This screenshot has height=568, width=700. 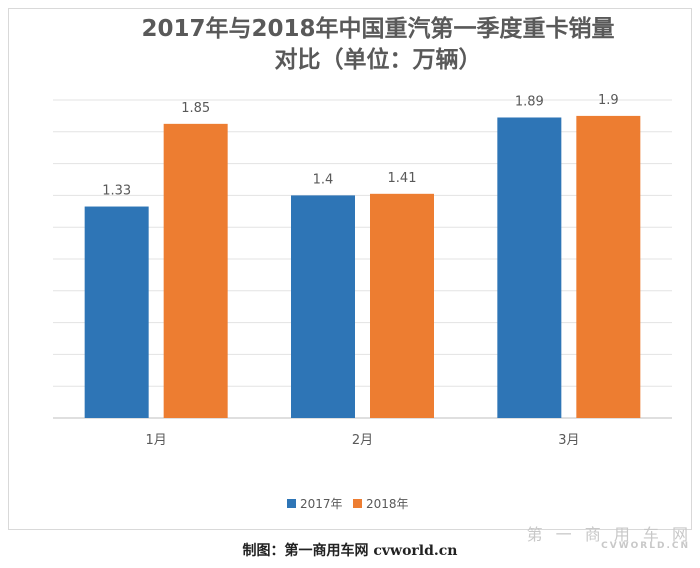 What do you see at coordinates (402, 305) in the screenshot?
I see `bar-2018年-2月` at bounding box center [402, 305].